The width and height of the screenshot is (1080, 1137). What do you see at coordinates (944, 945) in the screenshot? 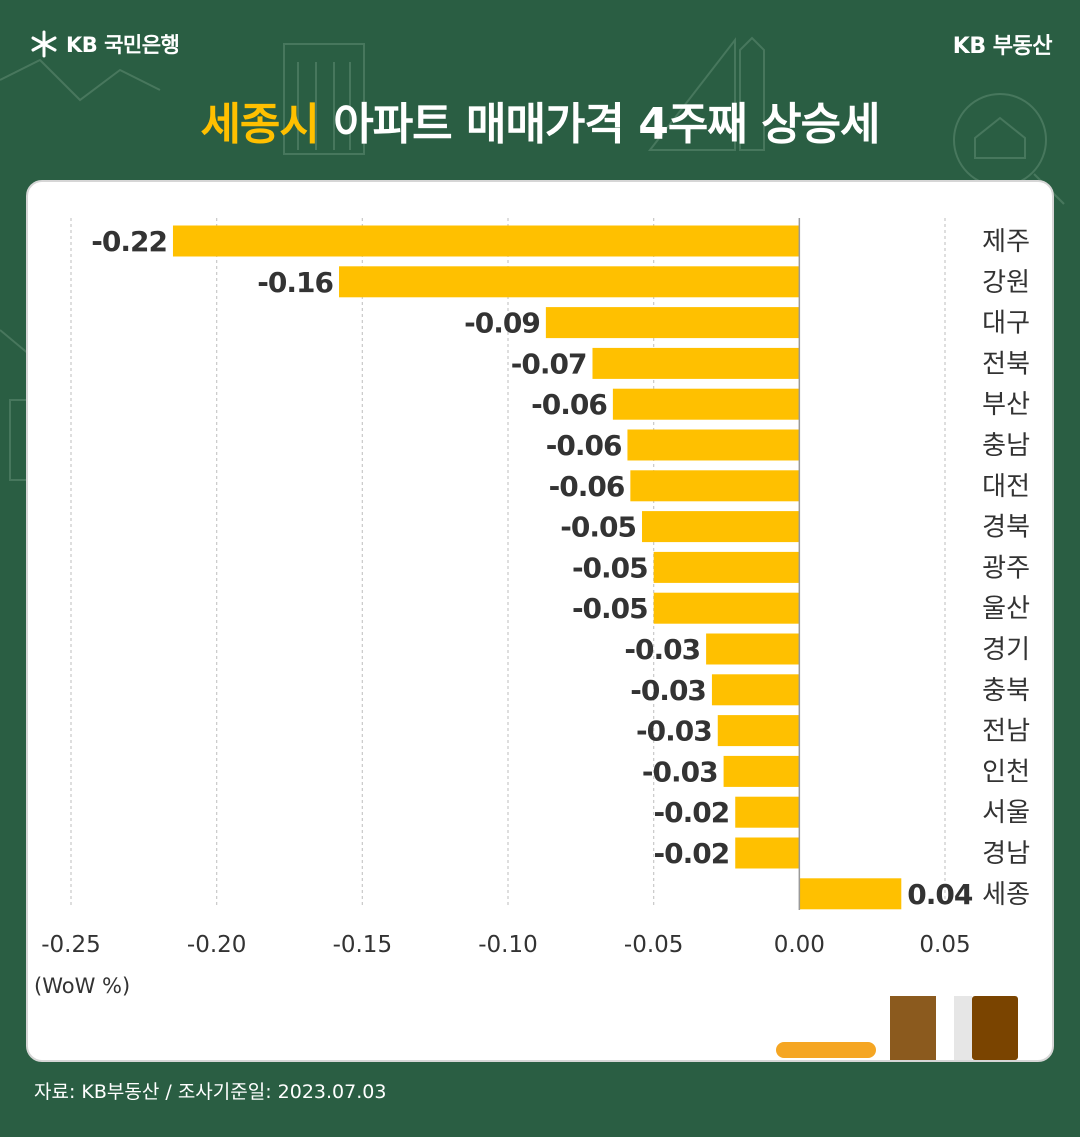
I see `x-tick-label: 0.05` at bounding box center [944, 945].